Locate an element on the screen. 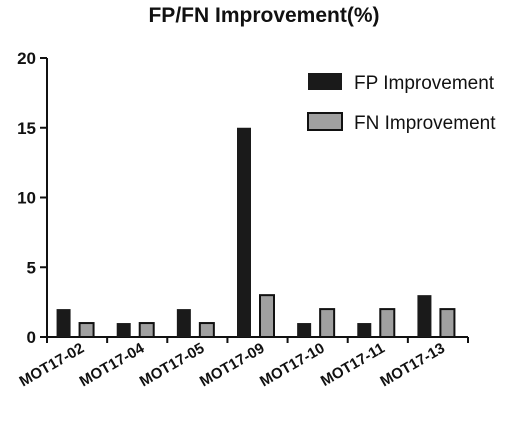 The width and height of the screenshot is (528, 438). x-tick-label: MOT17-05 is located at coordinates (172, 365).